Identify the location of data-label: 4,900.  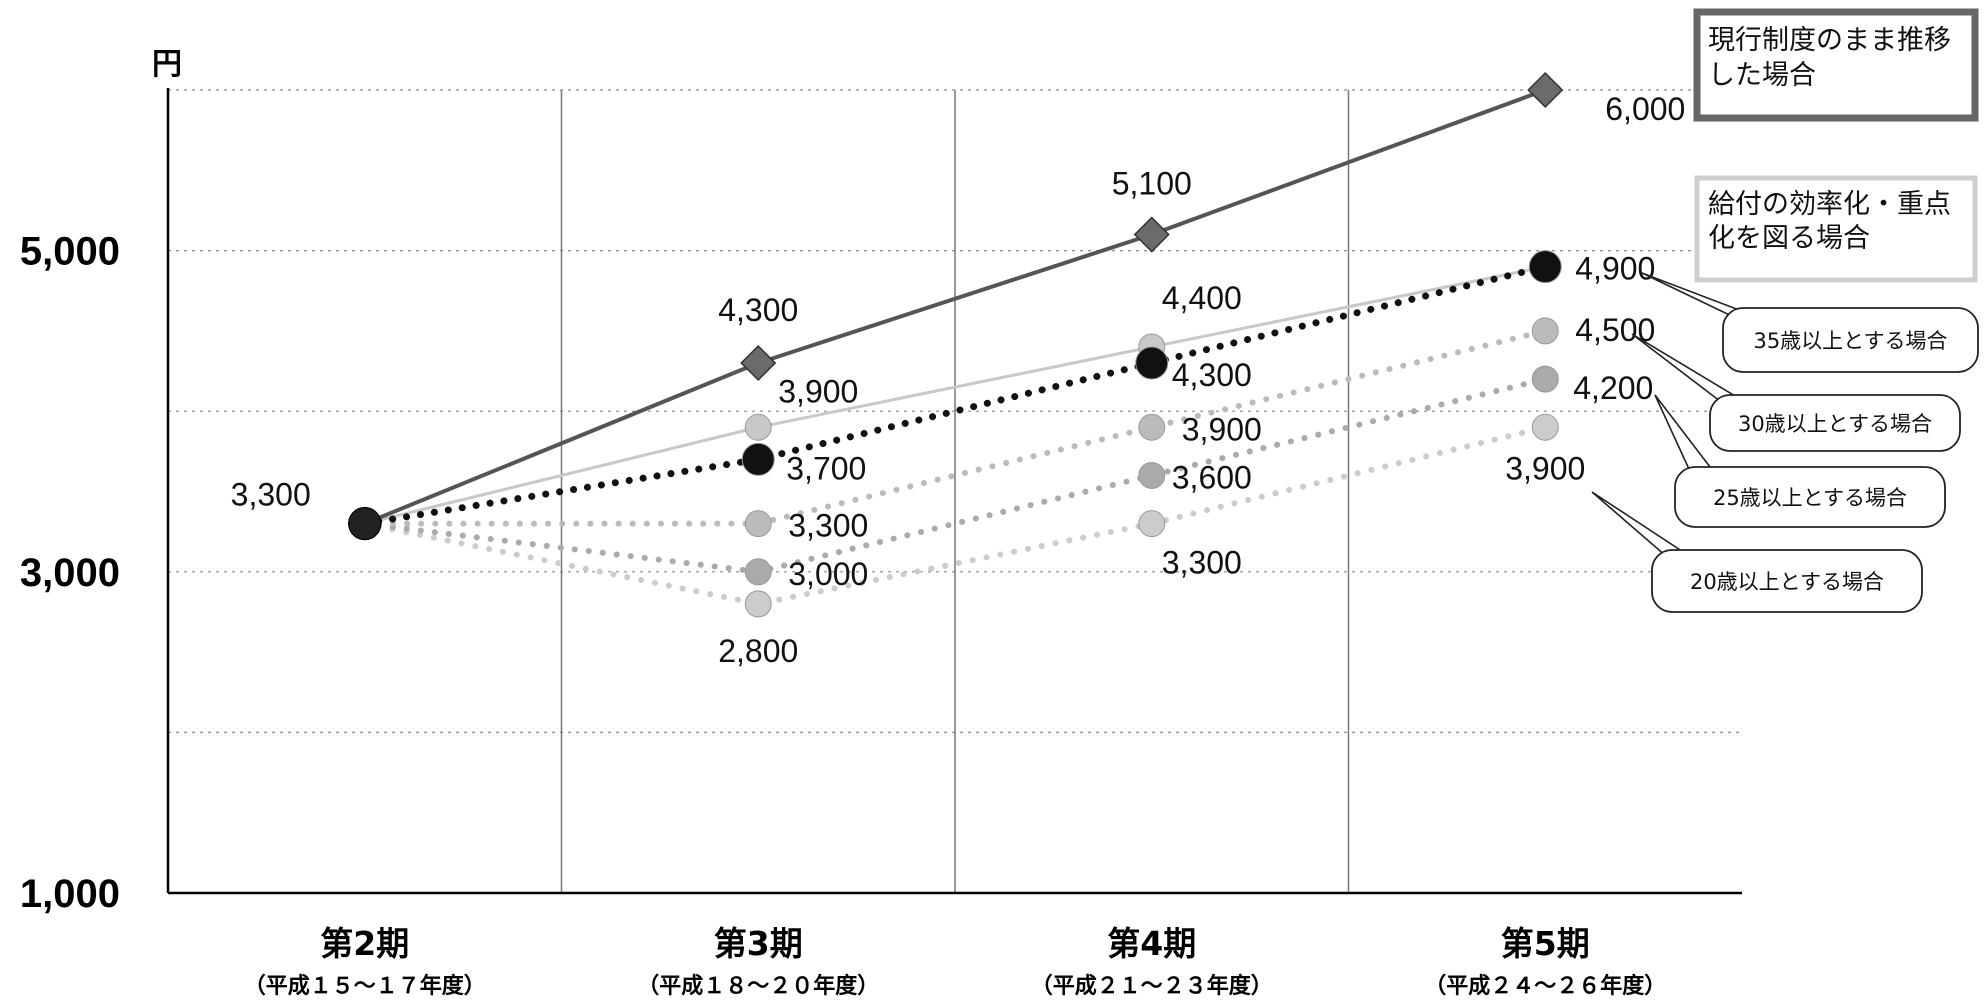
(1615, 269).